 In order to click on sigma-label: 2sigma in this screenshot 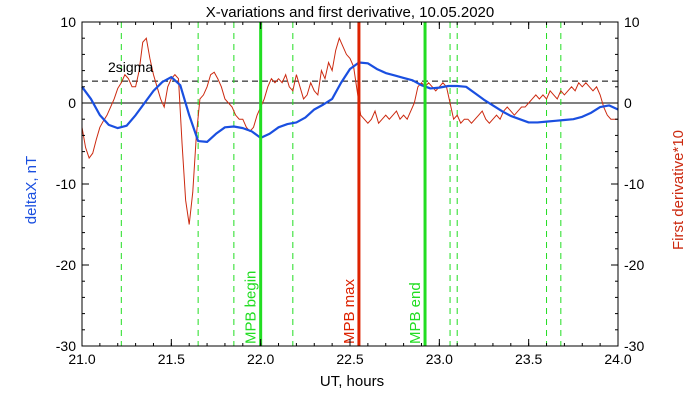, I will do `click(130, 67)`.